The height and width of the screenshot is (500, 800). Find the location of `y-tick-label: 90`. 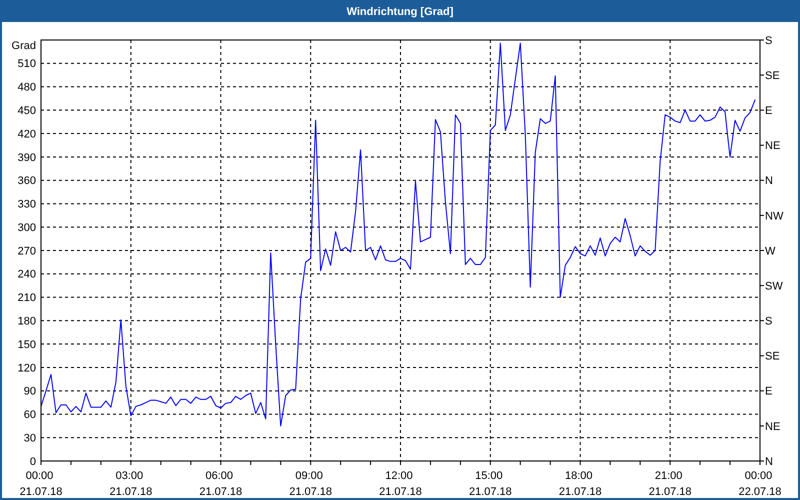

y-tick-label: 90 is located at coordinates (30, 392).